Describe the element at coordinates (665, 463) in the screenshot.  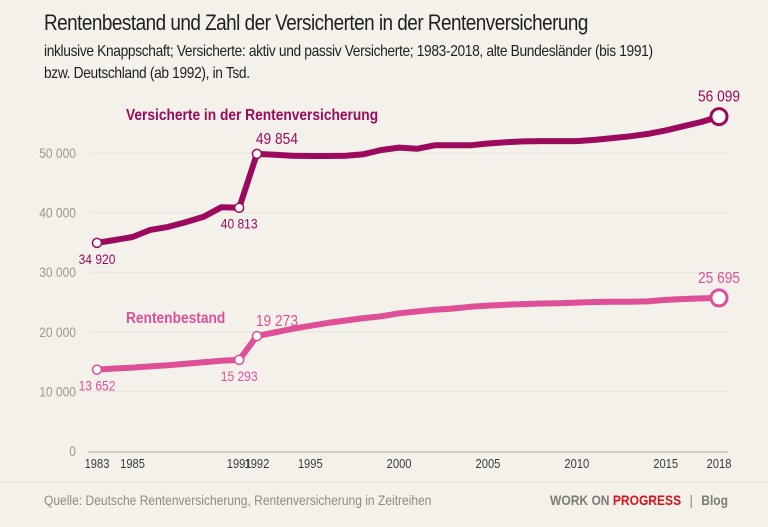
I see `x-tick-label: 2015` at that location.